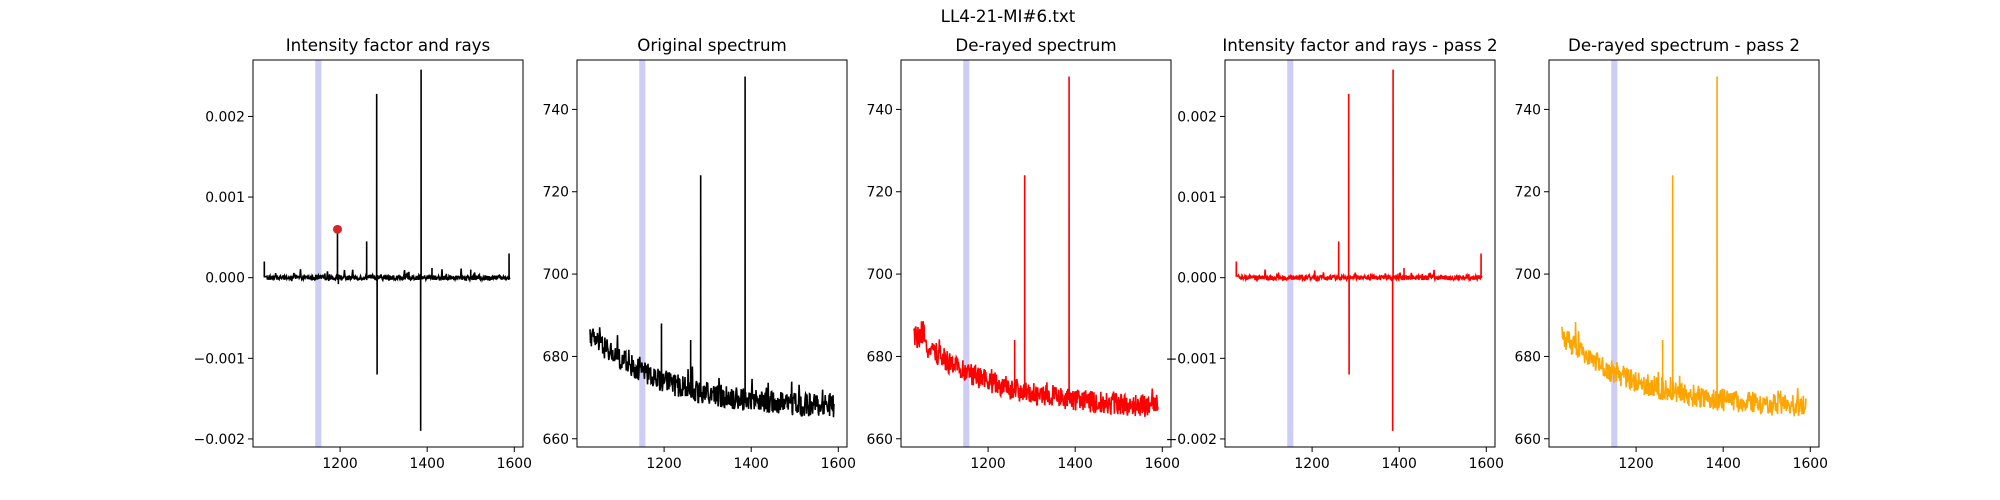 The width and height of the screenshot is (2000, 500). Describe the element at coordinates (388, 45) in the screenshot. I see `subplot-title: Intensity factor and rays` at that location.